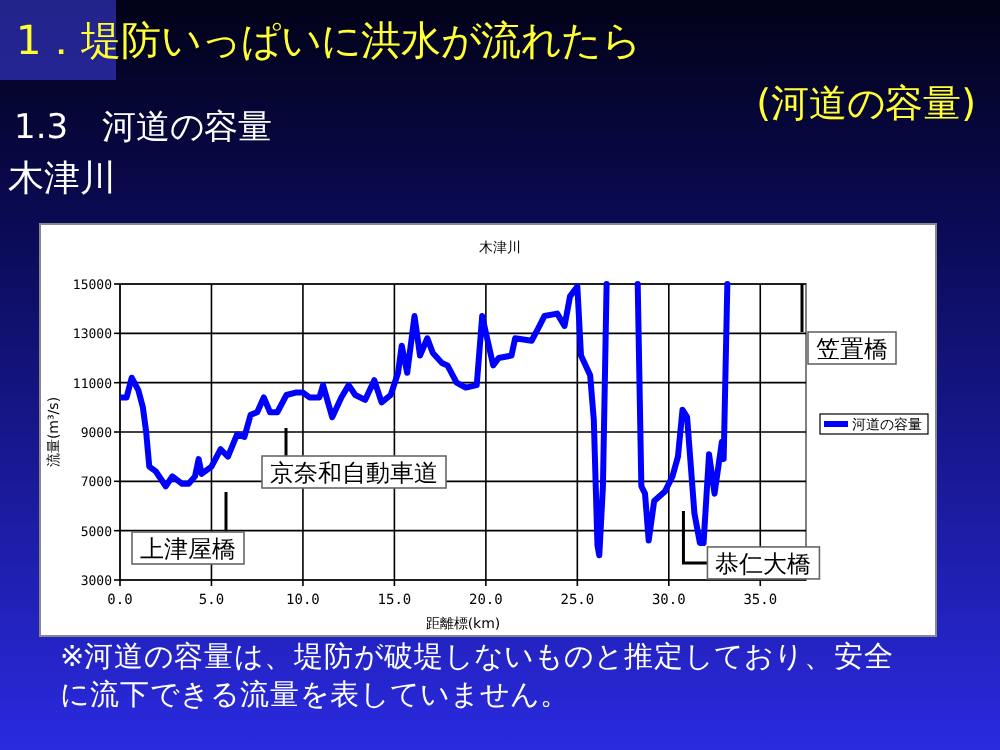 The width and height of the screenshot is (1000, 750). What do you see at coordinates (62, 179) in the screenshot?
I see `text: 木津川` at bounding box center [62, 179].